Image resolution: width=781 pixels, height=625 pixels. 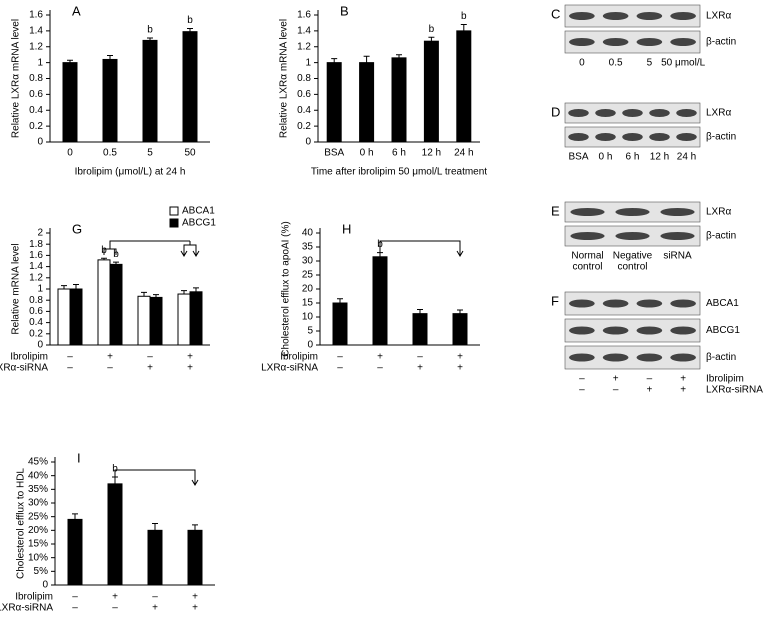 I want to click on y-tick-label: 35, so click(x=308, y=247).